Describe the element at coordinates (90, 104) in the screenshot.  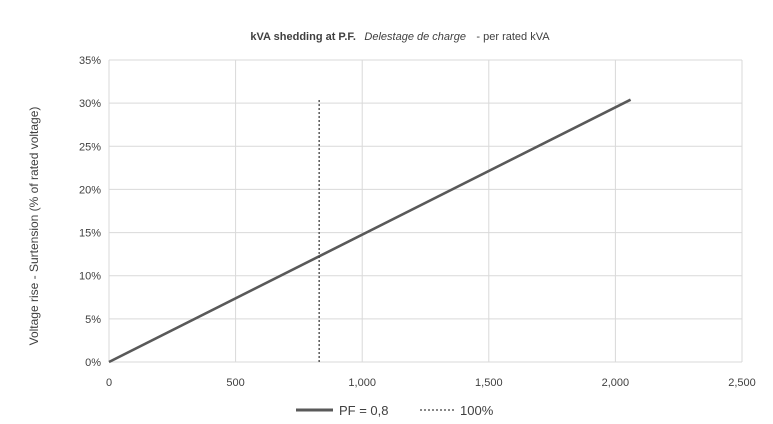
I see `y-tick-label: 30%` at that location.